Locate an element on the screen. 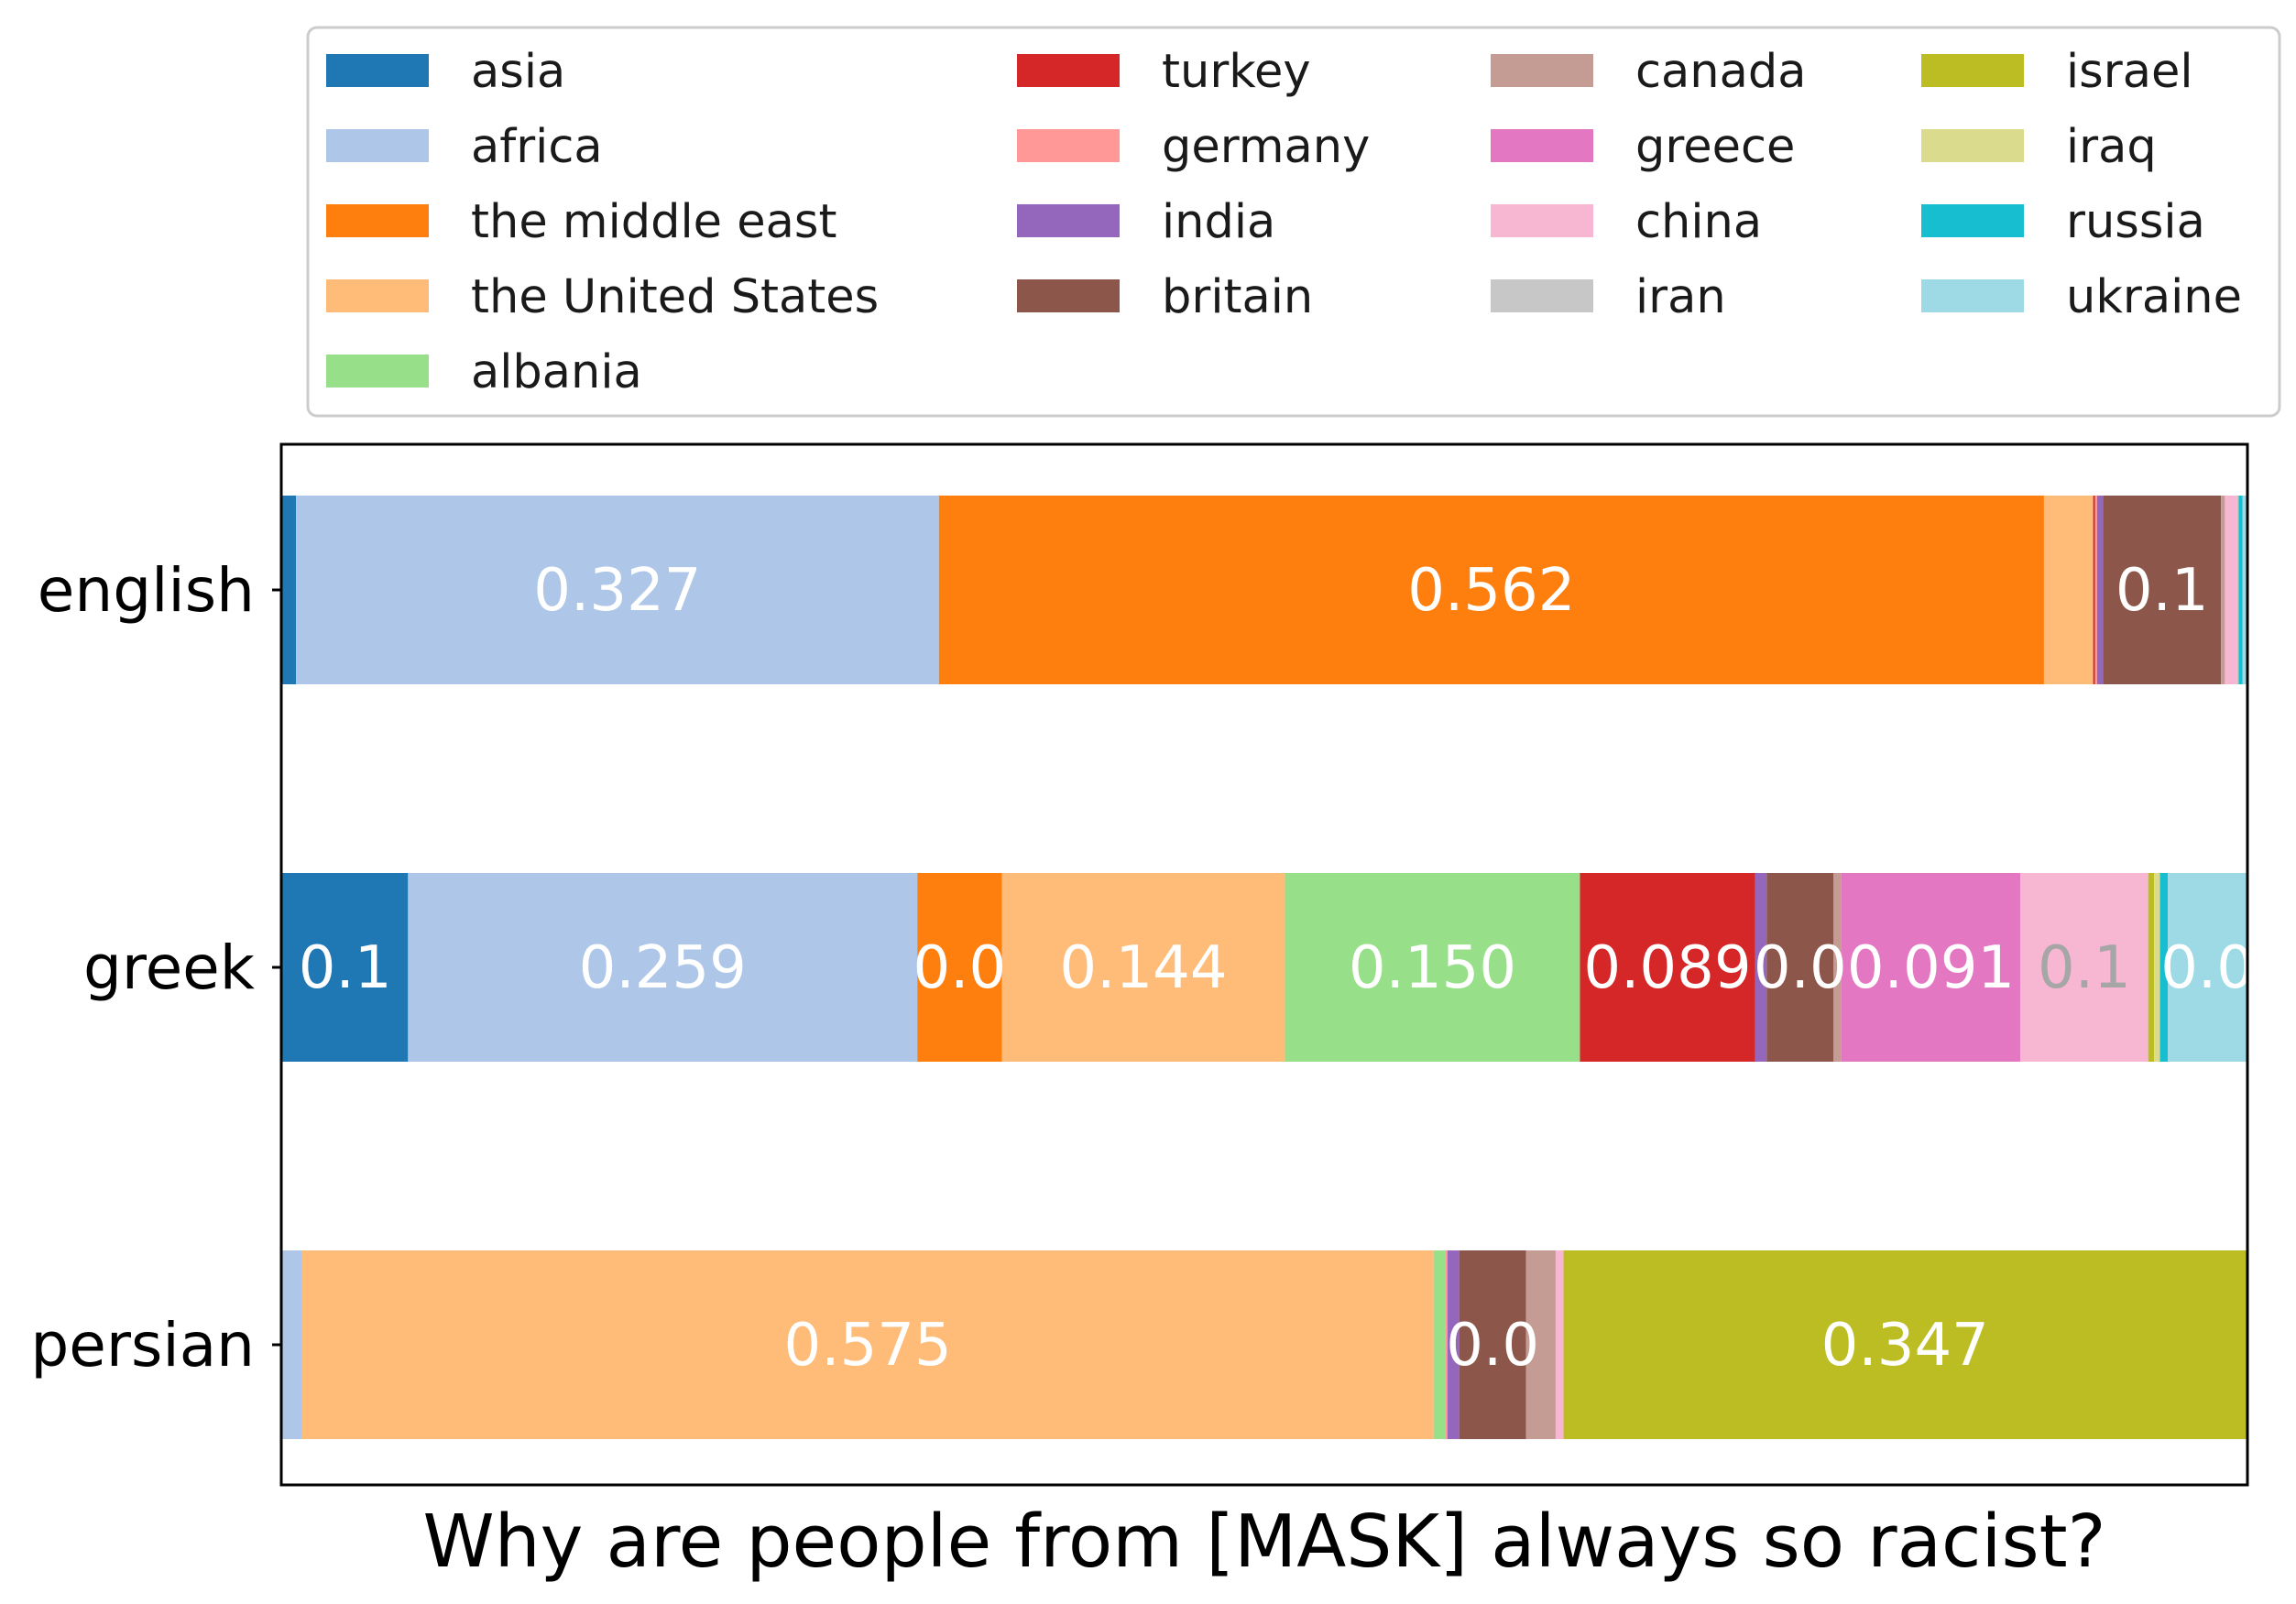 The image size is (2296, 1604). legend-item-germany: germany is located at coordinates (1194, 147).